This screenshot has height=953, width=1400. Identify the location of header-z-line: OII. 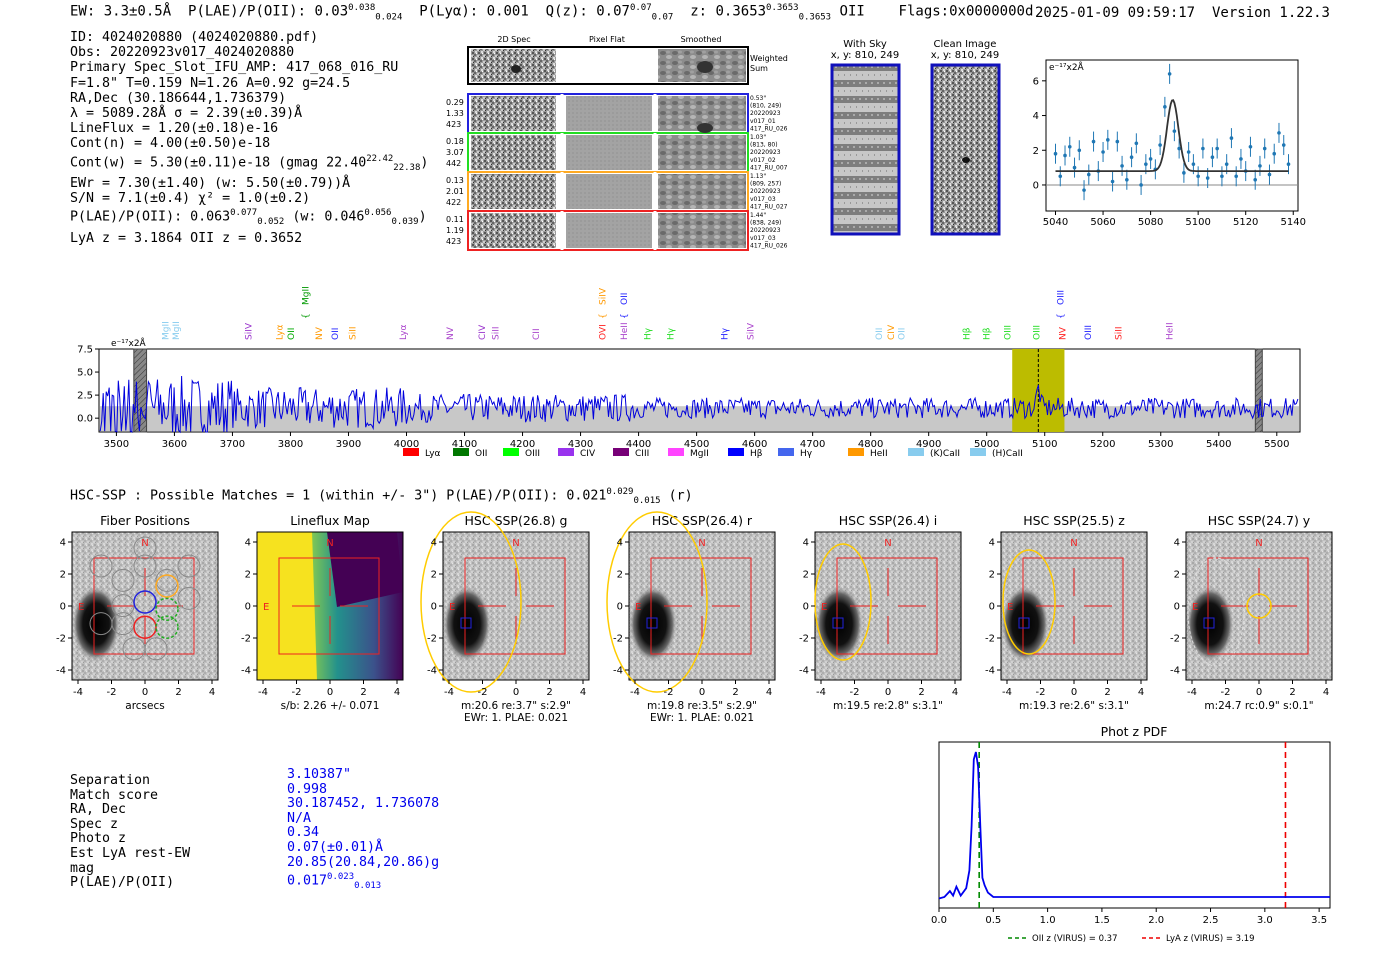
(852, 11).